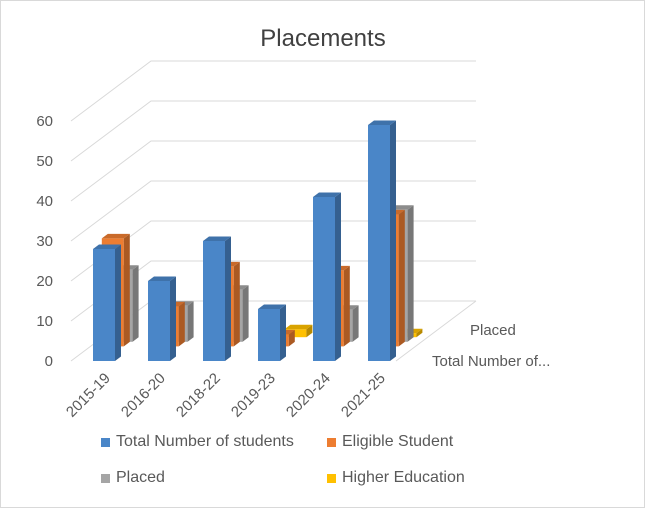  I want to click on legend-item-higher-education: Higher Education, so click(396, 478).